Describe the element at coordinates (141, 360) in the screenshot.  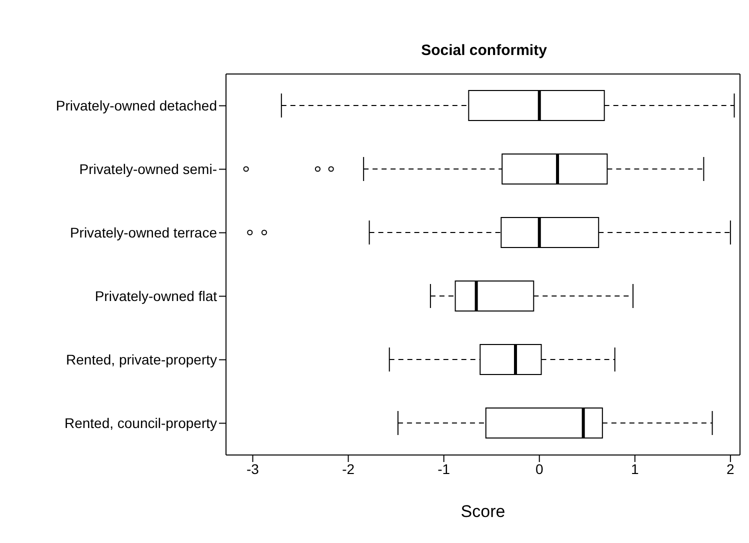
I see `y-tick-label: Rented, private-property` at that location.